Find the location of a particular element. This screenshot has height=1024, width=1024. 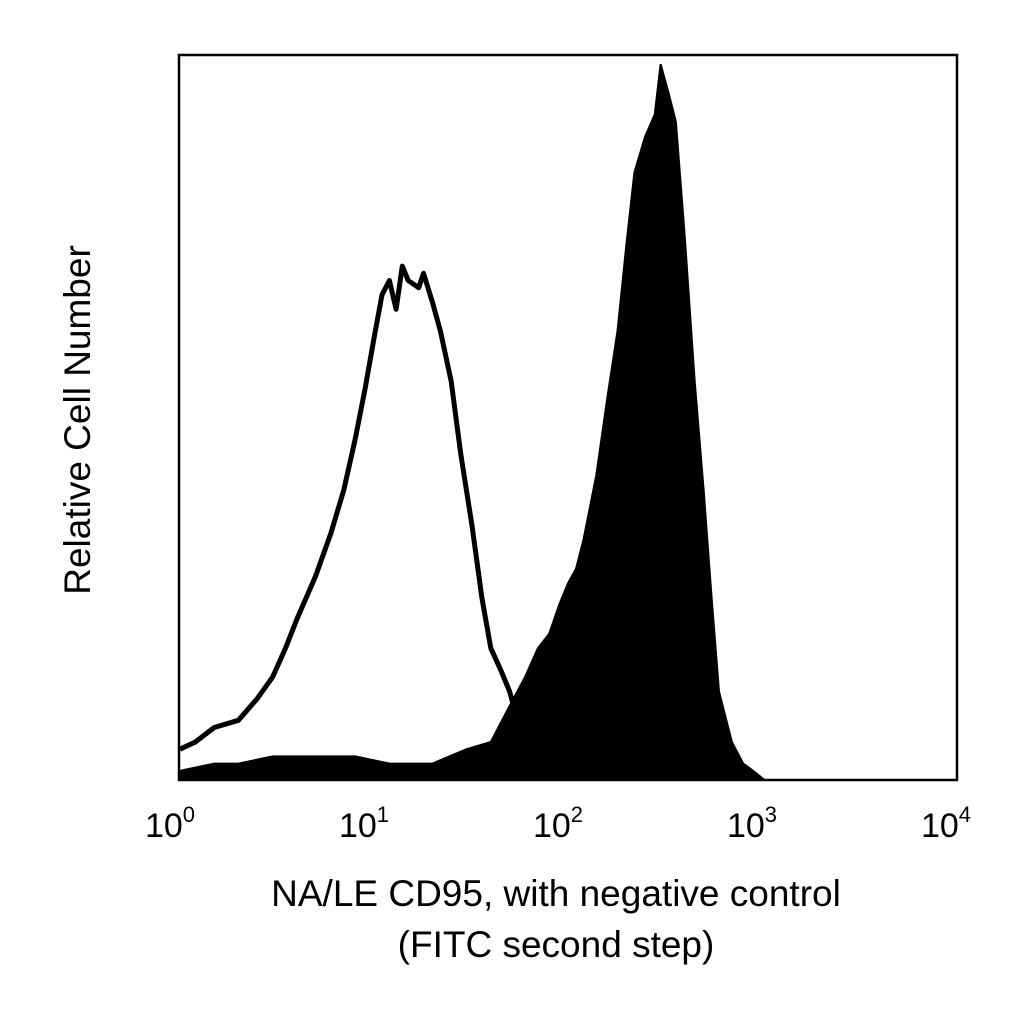

x-tick-label: 10² is located at coordinates (558, 823).